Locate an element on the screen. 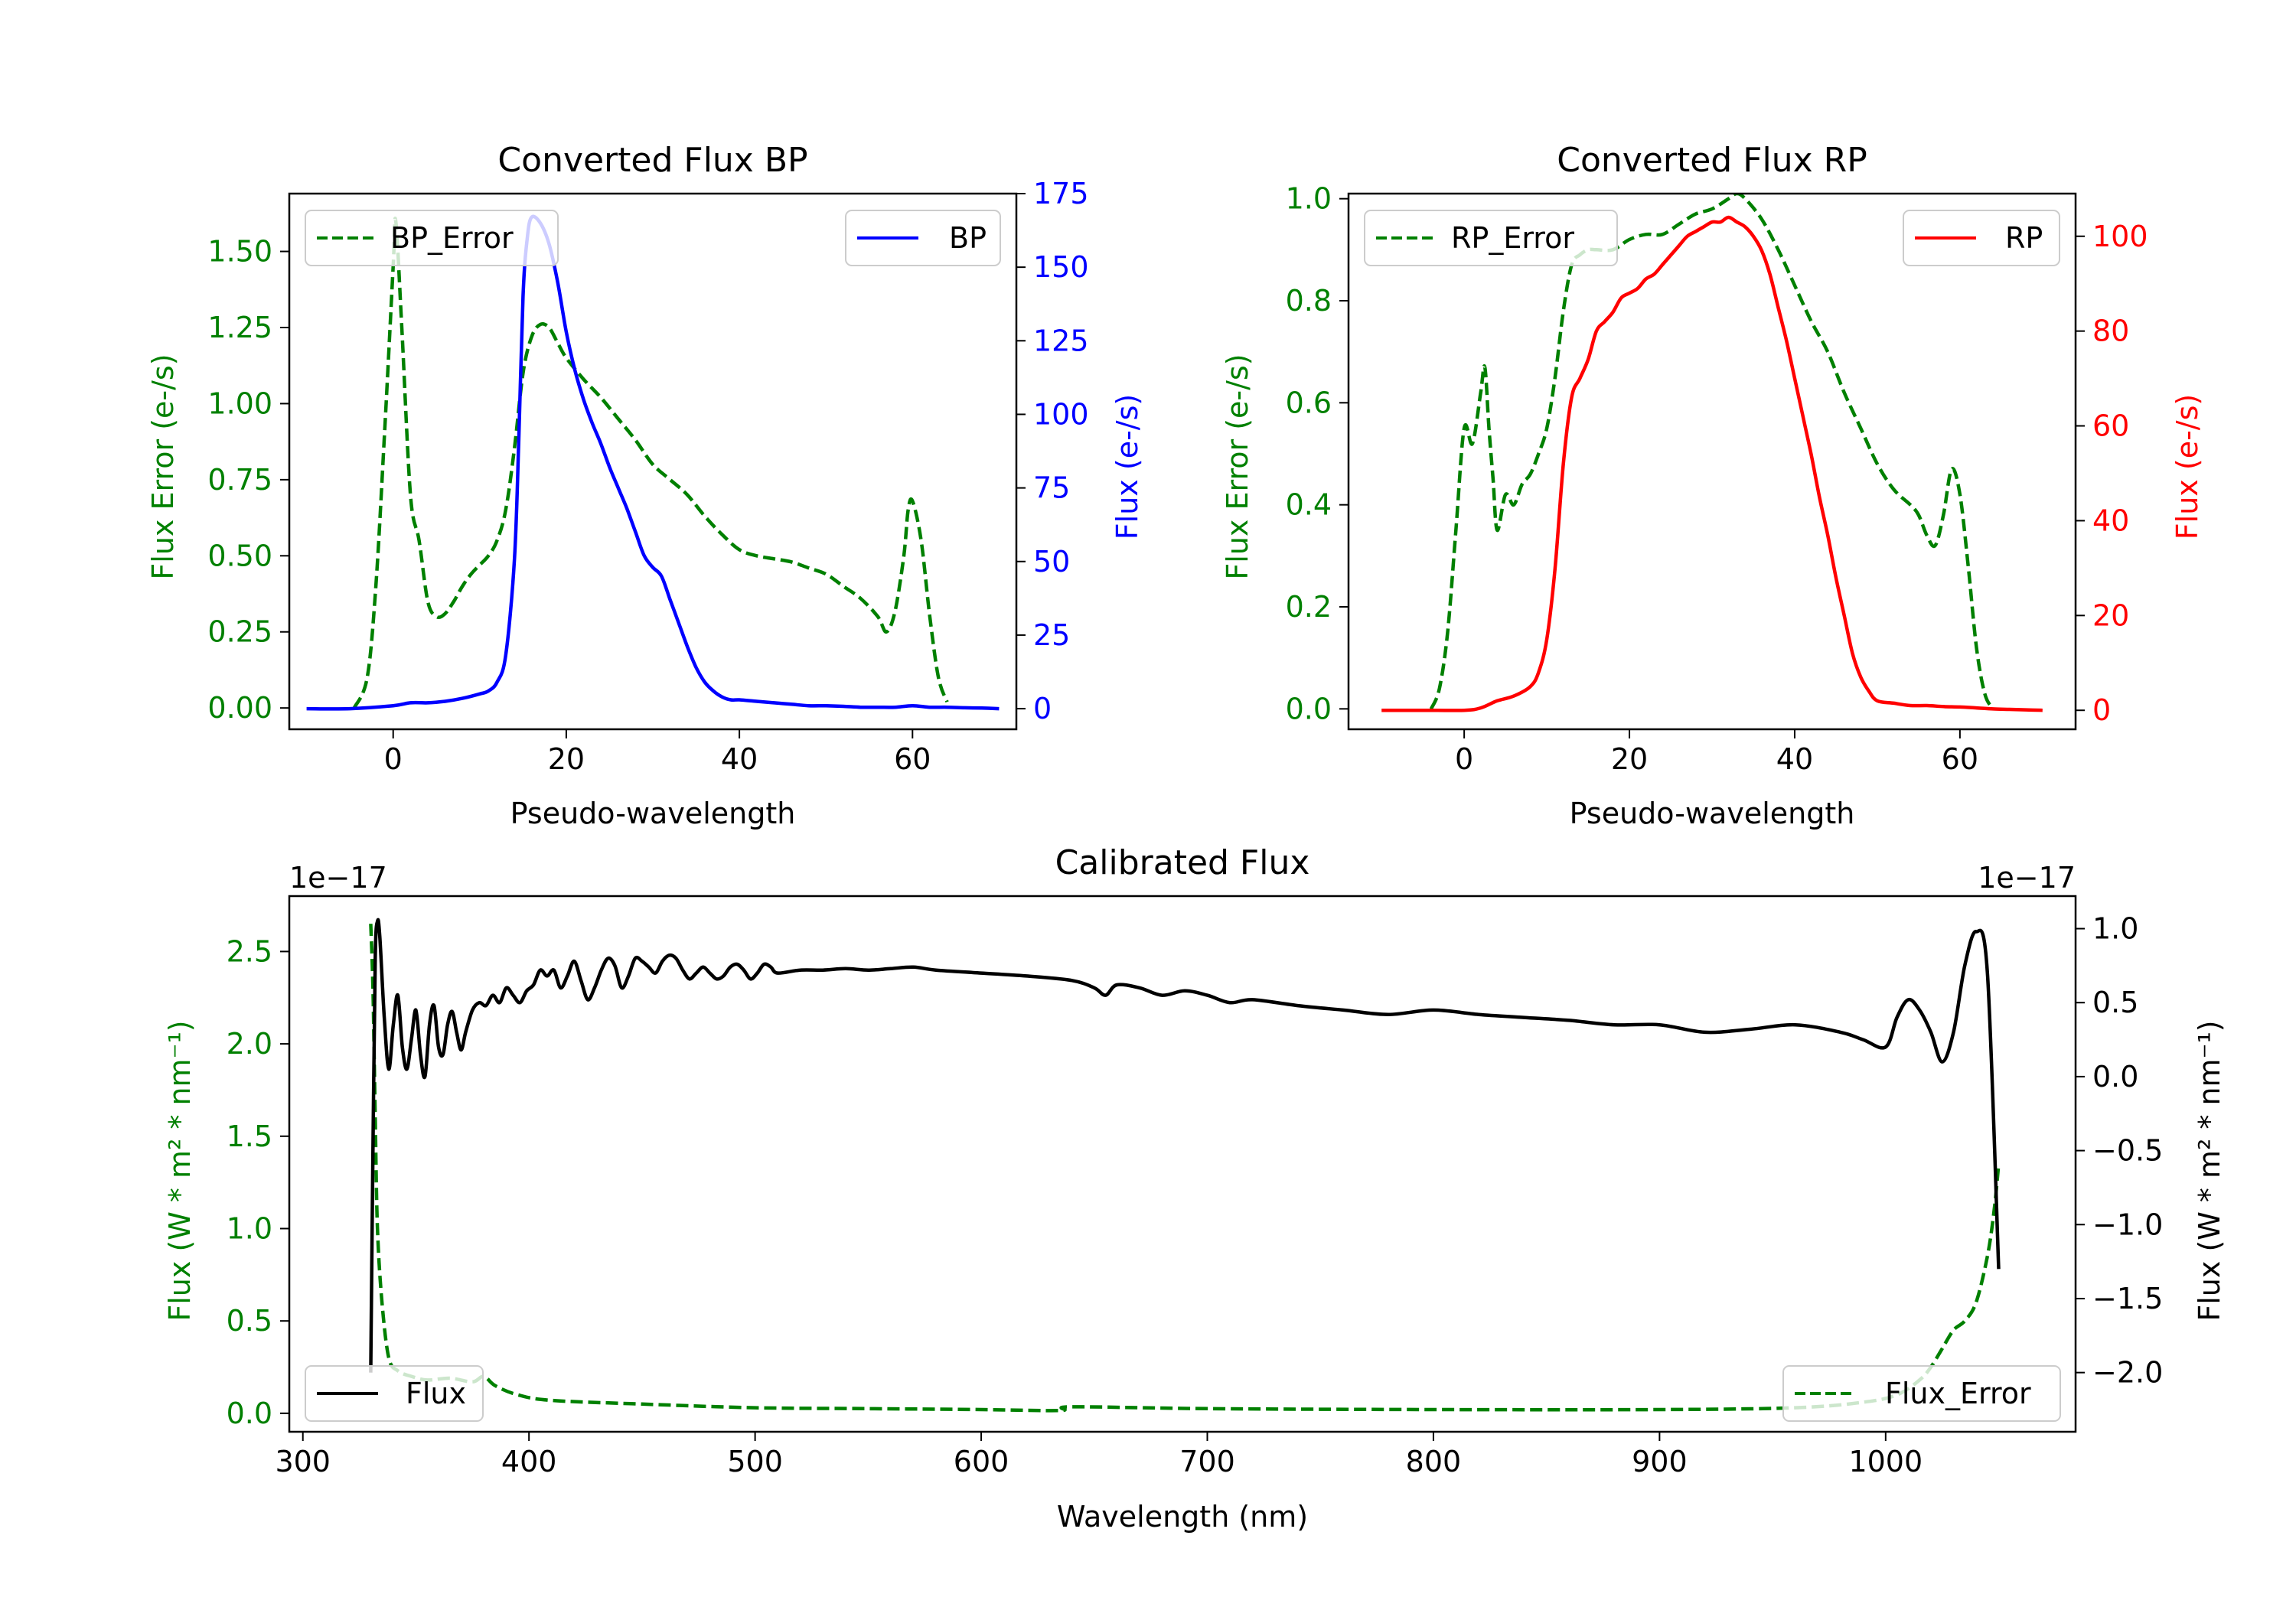 This screenshot has width=2296, height=1607. x-tick-label-bp: 40 is located at coordinates (739, 759).